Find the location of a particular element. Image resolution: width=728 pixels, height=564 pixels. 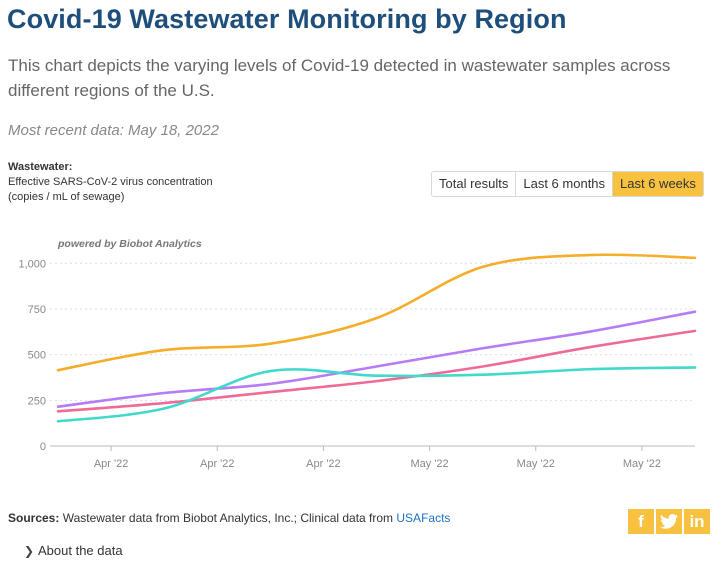

range-option-total: Total results is located at coordinates (474, 184).